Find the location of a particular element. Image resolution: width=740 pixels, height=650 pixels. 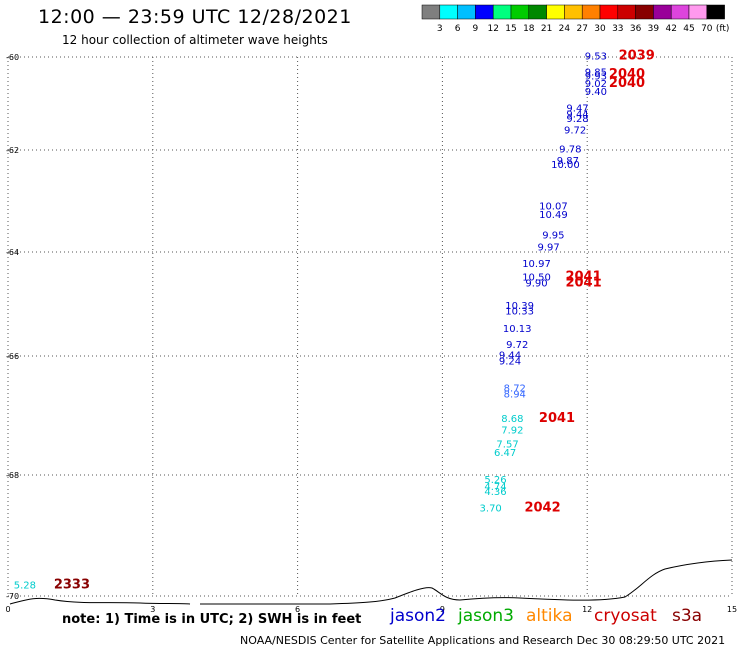

scale-tick-label: 6 is located at coordinates (458, 29).